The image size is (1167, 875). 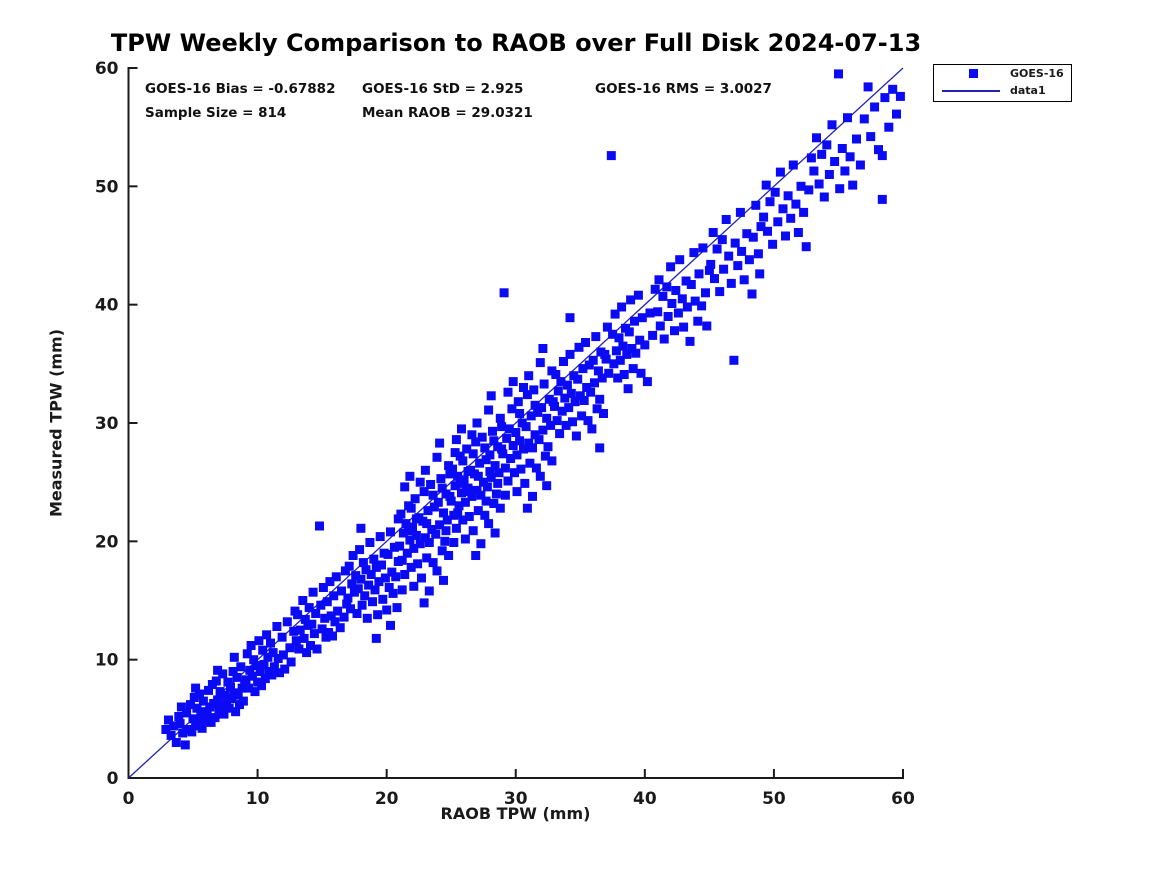 What do you see at coordinates (973, 73) in the screenshot?
I see `legend-square-marker-icon` at bounding box center [973, 73].